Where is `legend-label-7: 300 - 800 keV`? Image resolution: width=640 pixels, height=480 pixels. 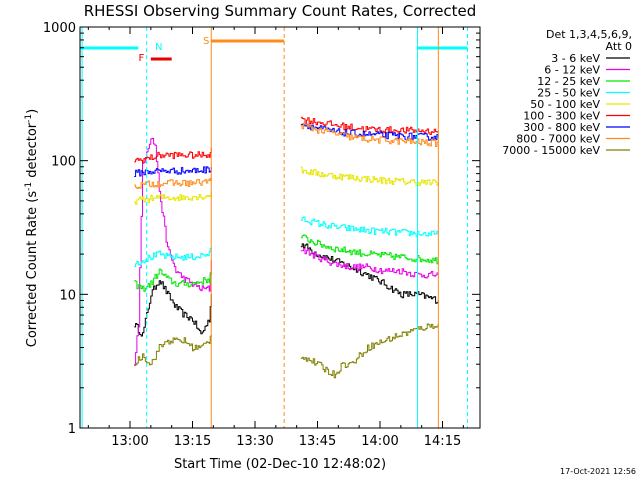
legend-label-7: 300 - 800 keV is located at coordinates (561, 127).